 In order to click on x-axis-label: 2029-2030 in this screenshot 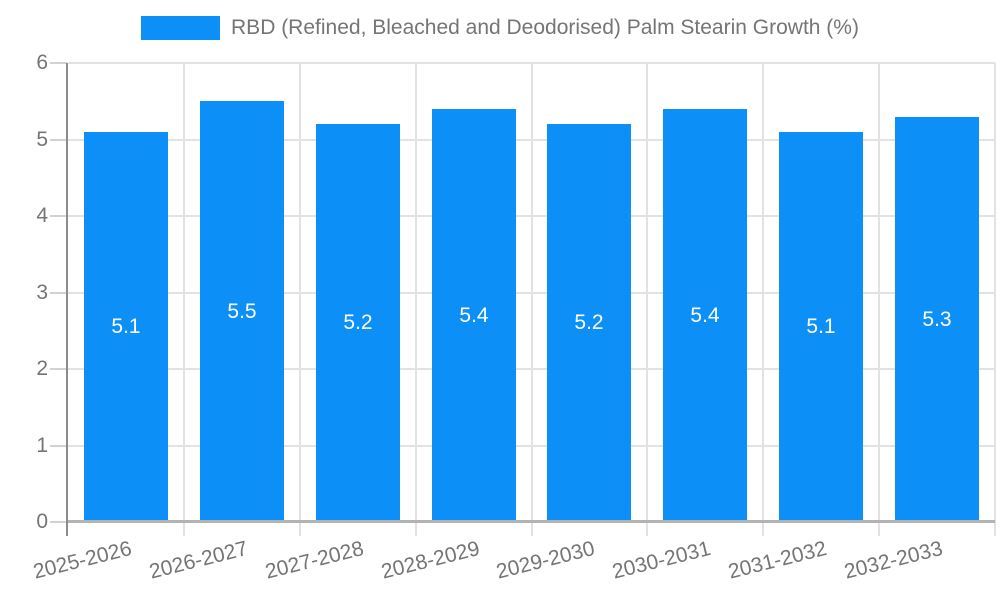, I will do `click(545, 560)`.